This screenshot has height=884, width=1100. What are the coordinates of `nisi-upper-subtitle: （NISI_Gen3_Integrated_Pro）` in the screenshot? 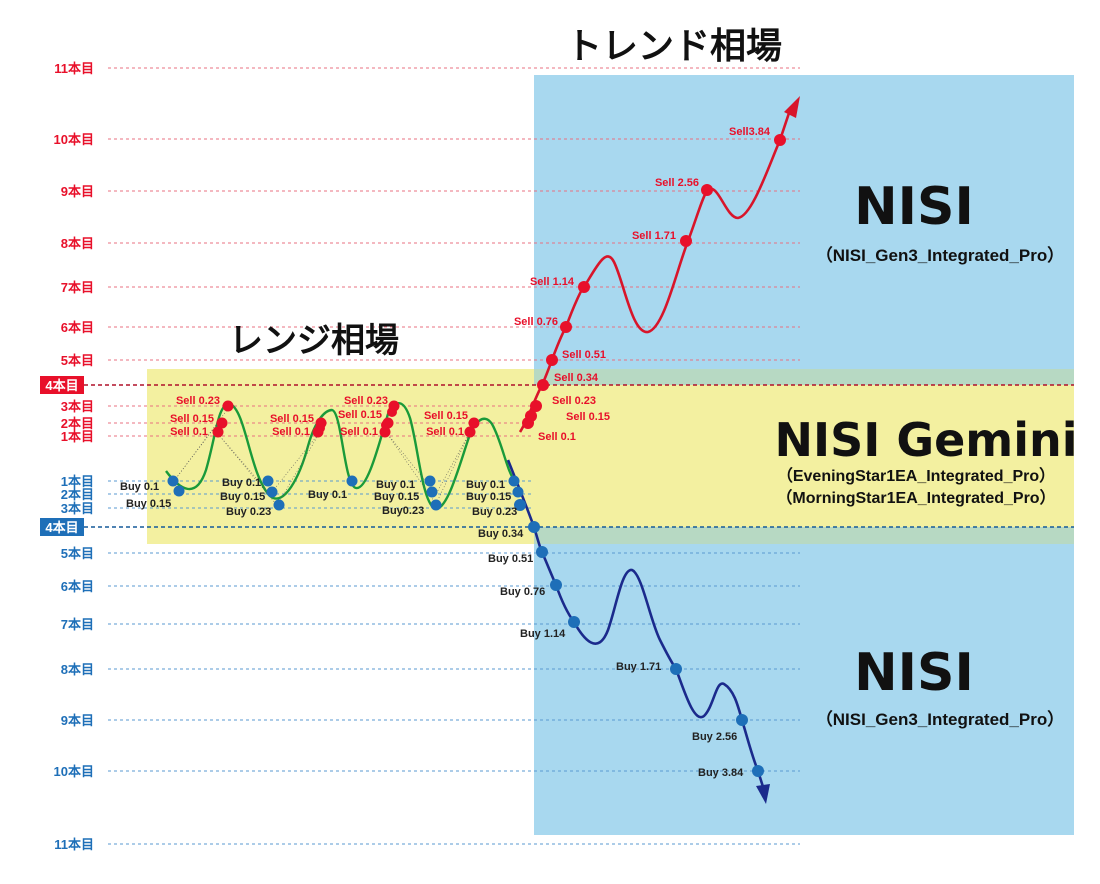 It's located at (940, 255).